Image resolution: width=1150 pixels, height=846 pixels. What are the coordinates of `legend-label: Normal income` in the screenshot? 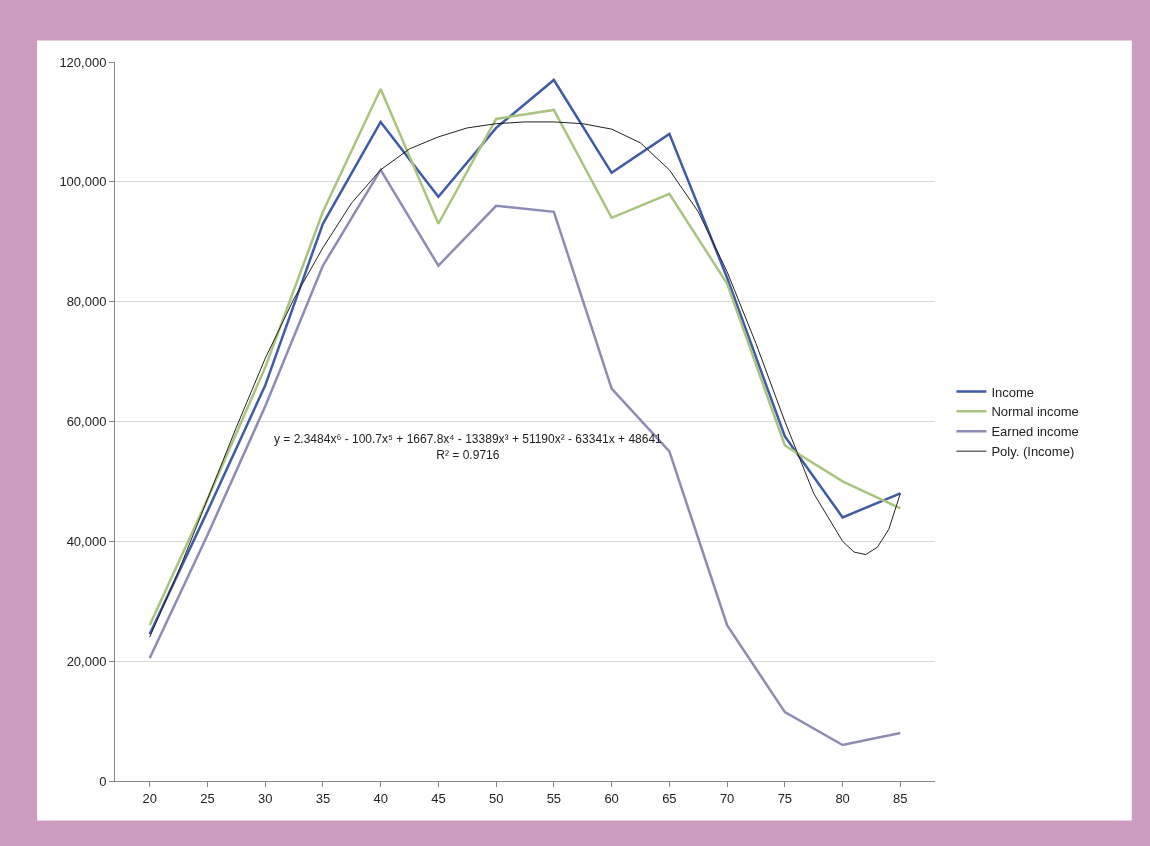 It's located at (1035, 412).